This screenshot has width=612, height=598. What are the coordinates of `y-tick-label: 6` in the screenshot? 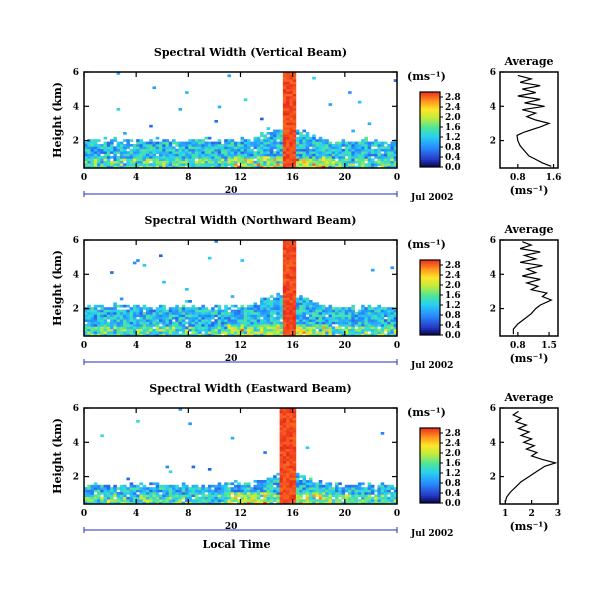 It's located at (76, 73).